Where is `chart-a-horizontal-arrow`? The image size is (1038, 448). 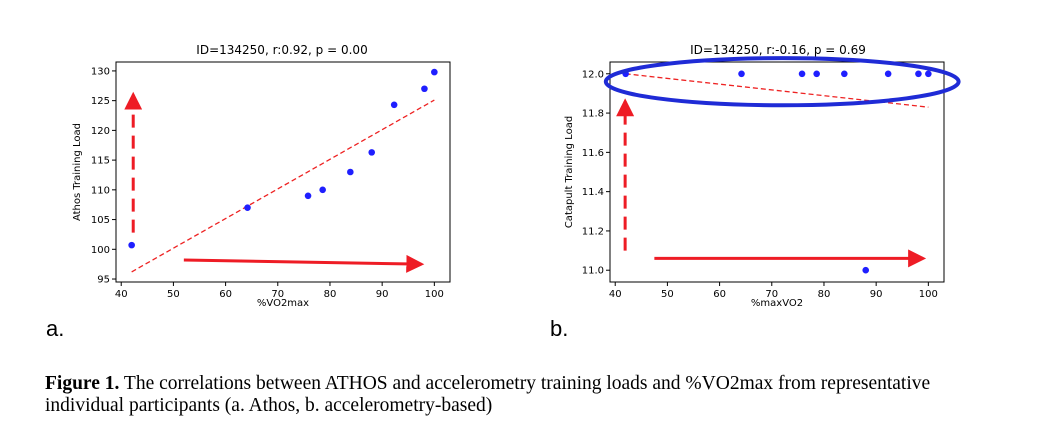
chart-a-horizontal-arrow is located at coordinates (304, 263).